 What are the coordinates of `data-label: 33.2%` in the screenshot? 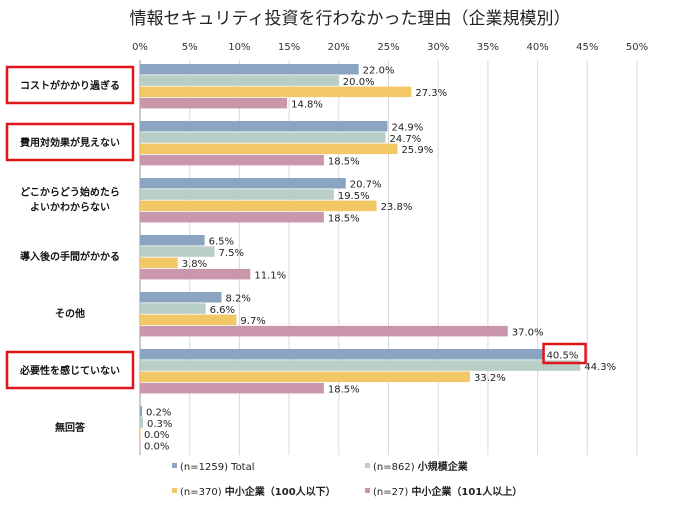 It's located at (490, 378).